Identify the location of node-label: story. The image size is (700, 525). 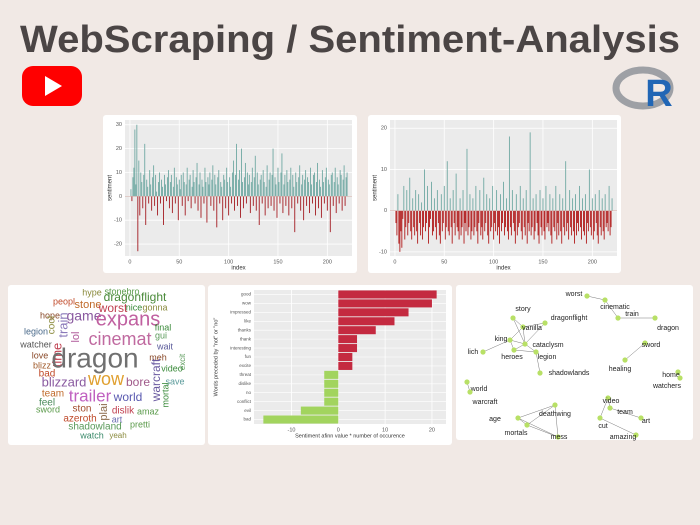
(523, 309).